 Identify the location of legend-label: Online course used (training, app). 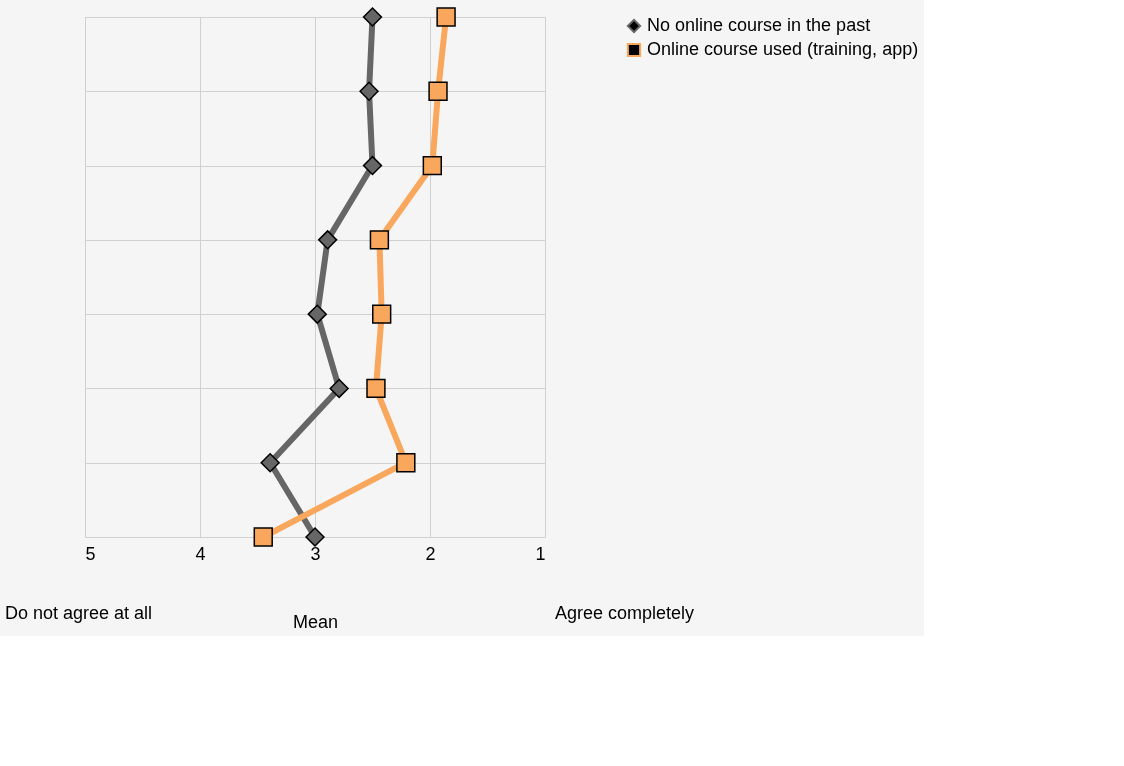
(783, 49).